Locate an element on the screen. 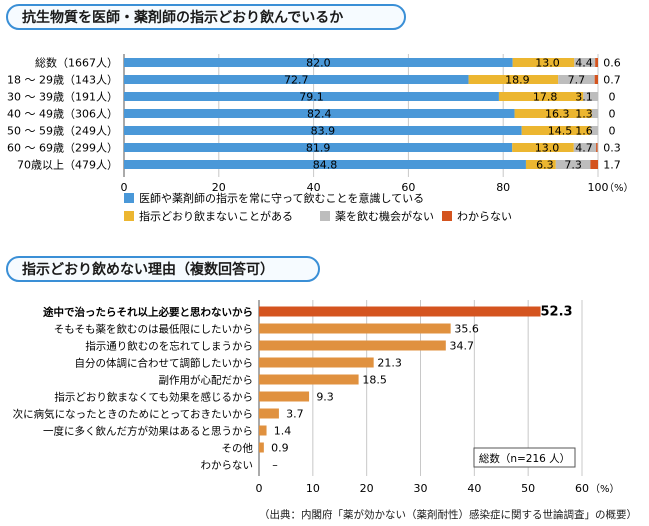 Image resolution: width=649 pixels, height=526 pixels. chart2-data-label: 52.3 is located at coordinates (557, 312).